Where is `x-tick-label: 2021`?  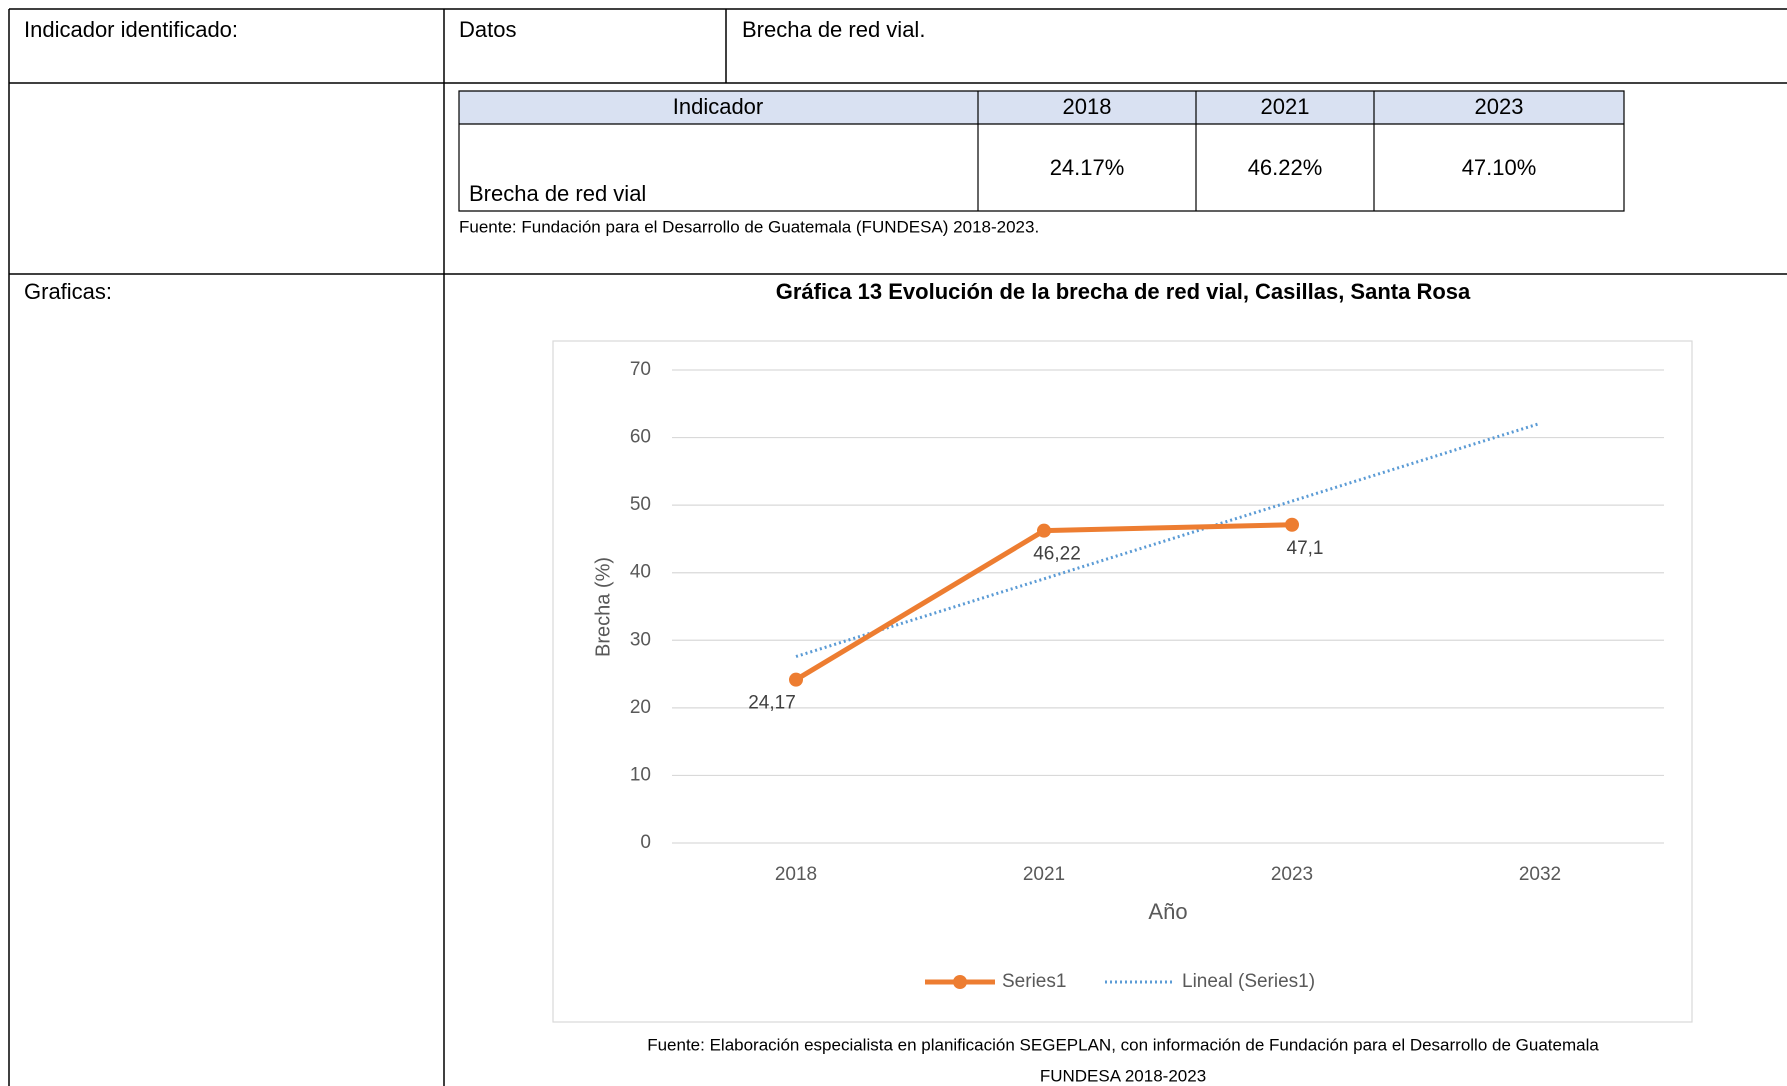 x-tick-label: 2021 is located at coordinates (1044, 874).